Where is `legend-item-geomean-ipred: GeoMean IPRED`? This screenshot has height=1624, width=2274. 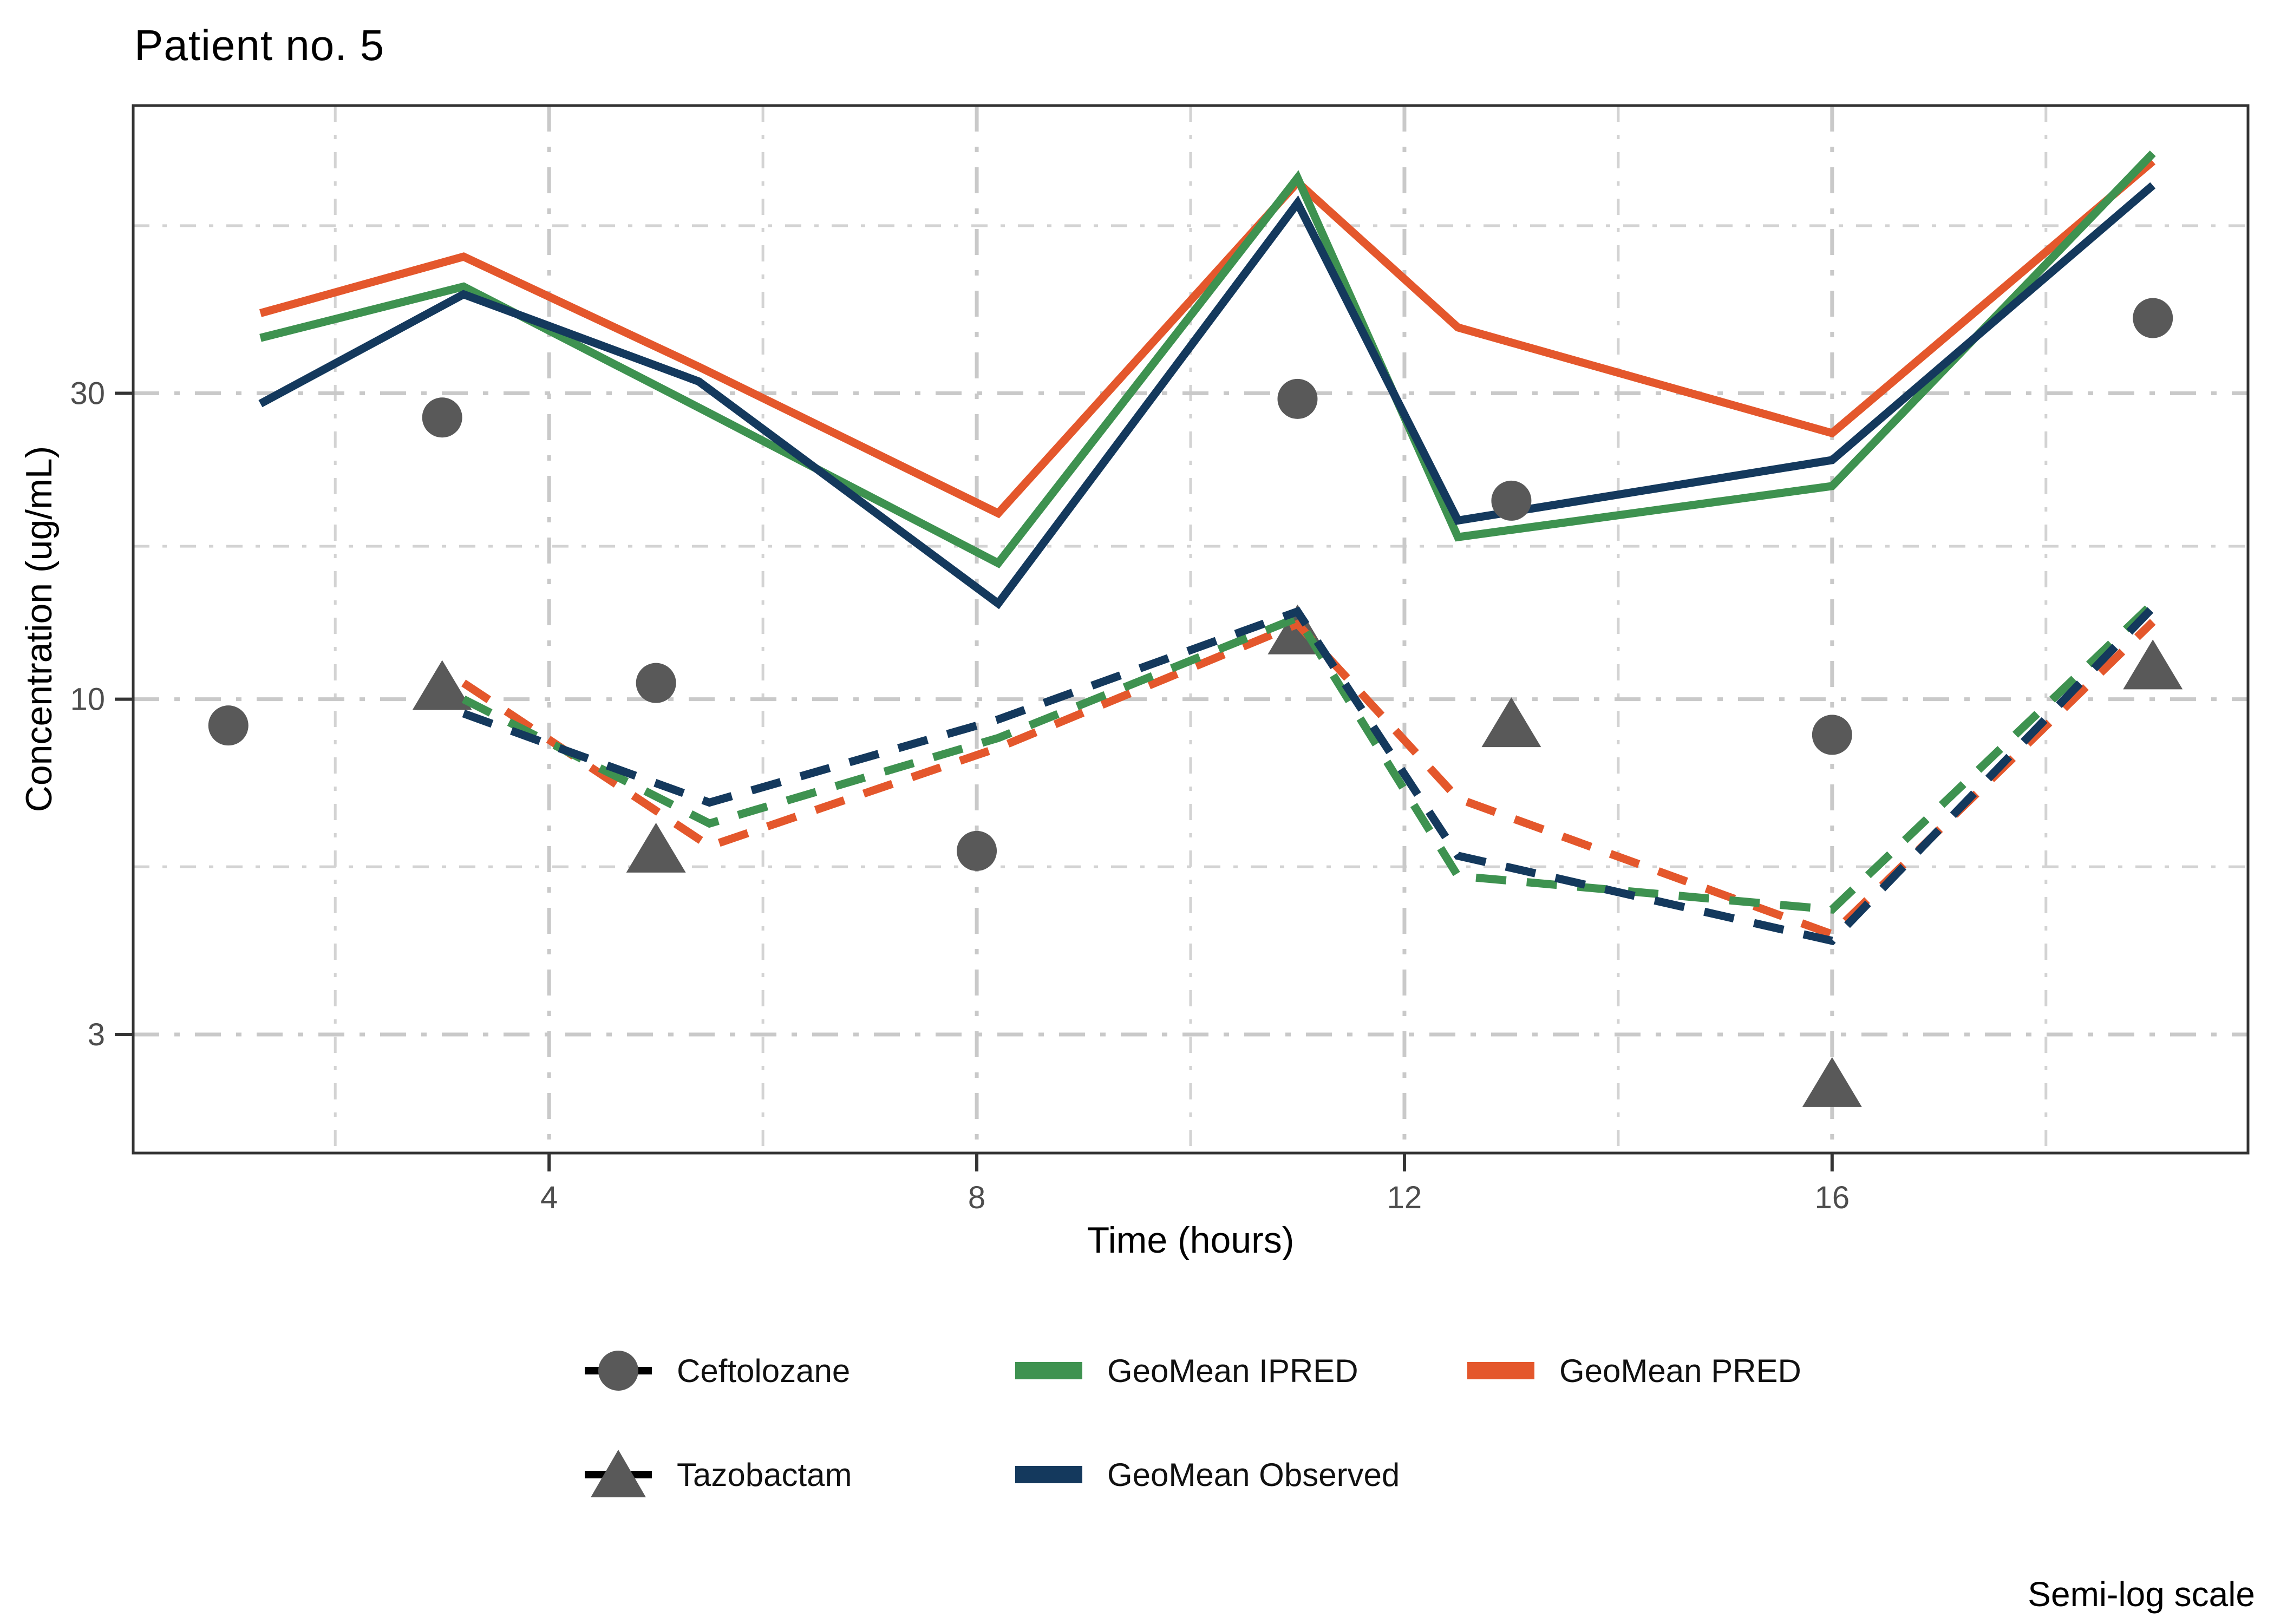
legend-item-geomean-ipred: GeoMean IPRED is located at coordinates (1186, 1371).